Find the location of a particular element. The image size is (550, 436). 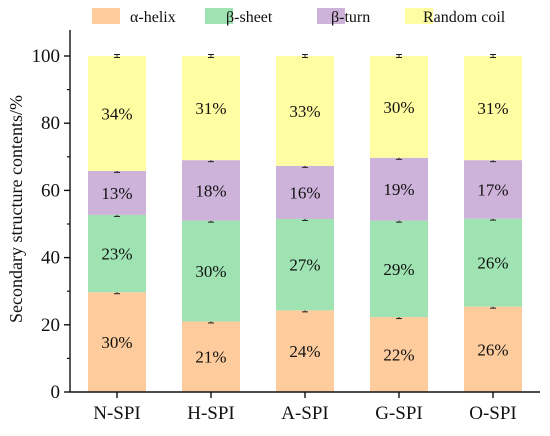

x-ticks: N-SPI H-SPI A-SPI G-SPI O-SPI is located at coordinates (305, 408).